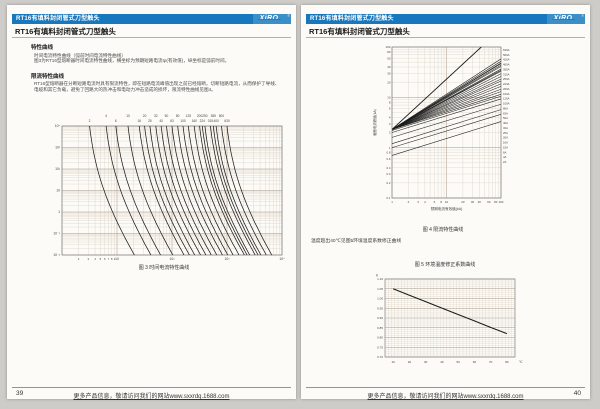 The height and width of the screenshot is (409, 600). Describe the element at coordinates (211, 121) in the screenshot. I see `svg-text: 315` at that location.